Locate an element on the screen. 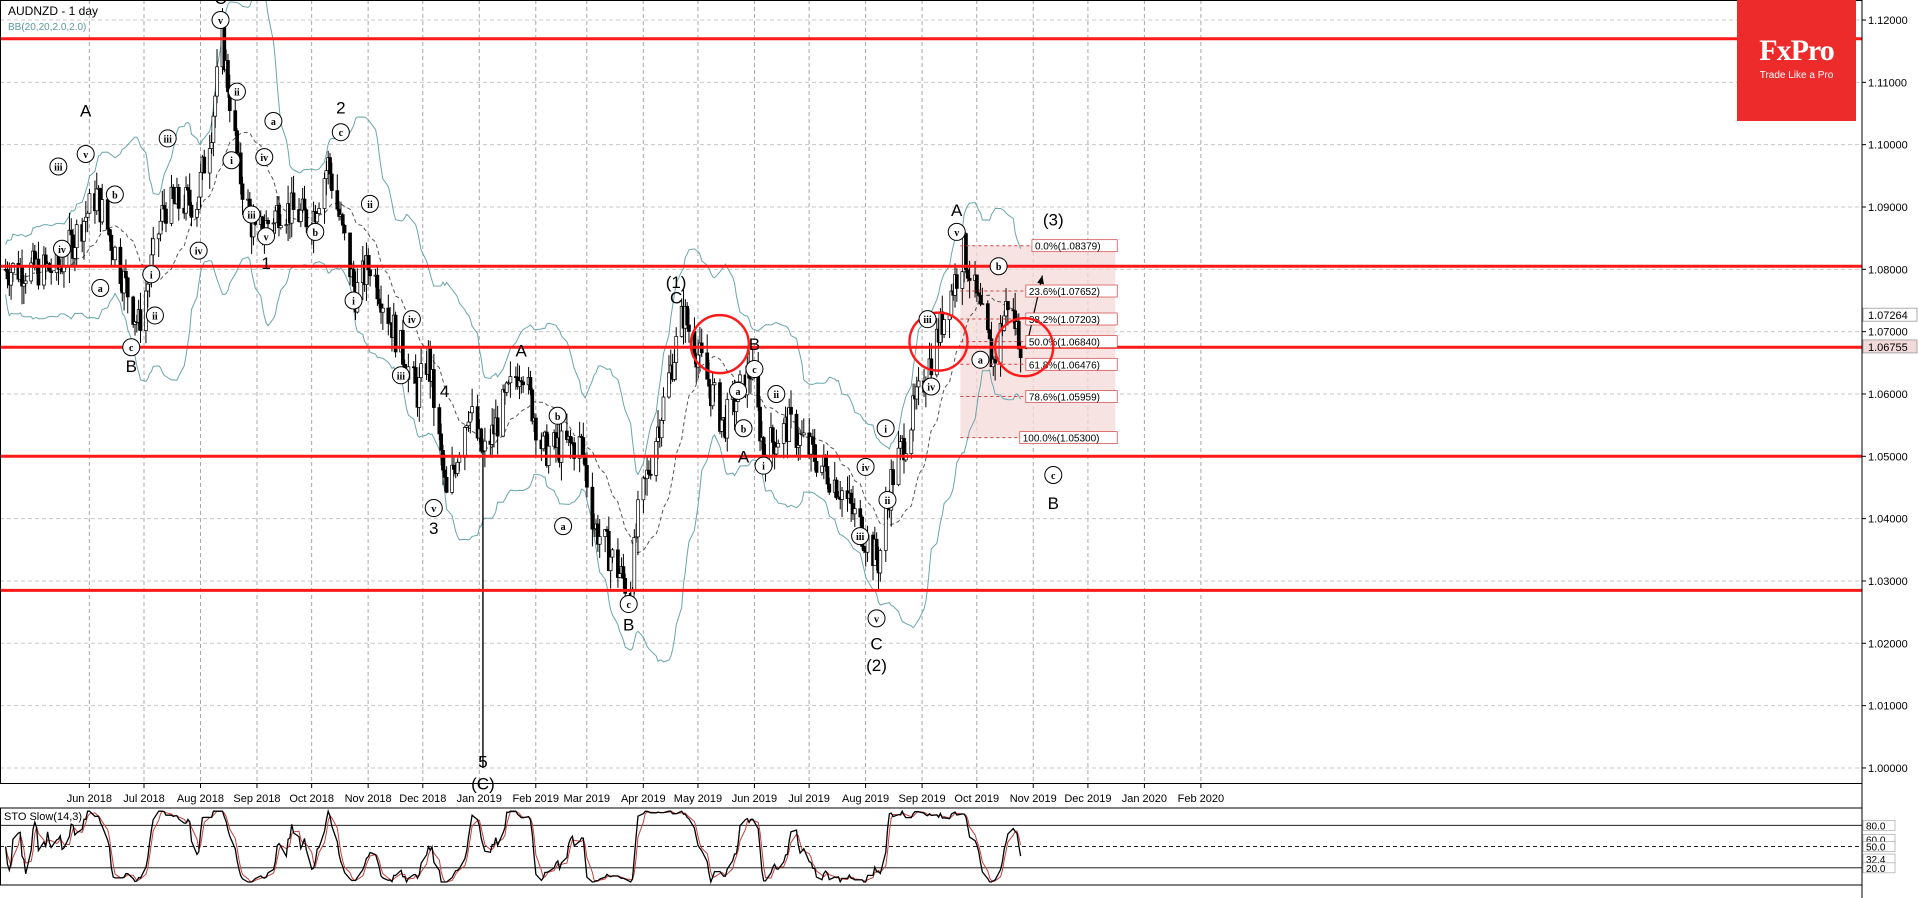 The width and height of the screenshot is (1918, 898). x-tick-label: May 2019 is located at coordinates (698, 799).